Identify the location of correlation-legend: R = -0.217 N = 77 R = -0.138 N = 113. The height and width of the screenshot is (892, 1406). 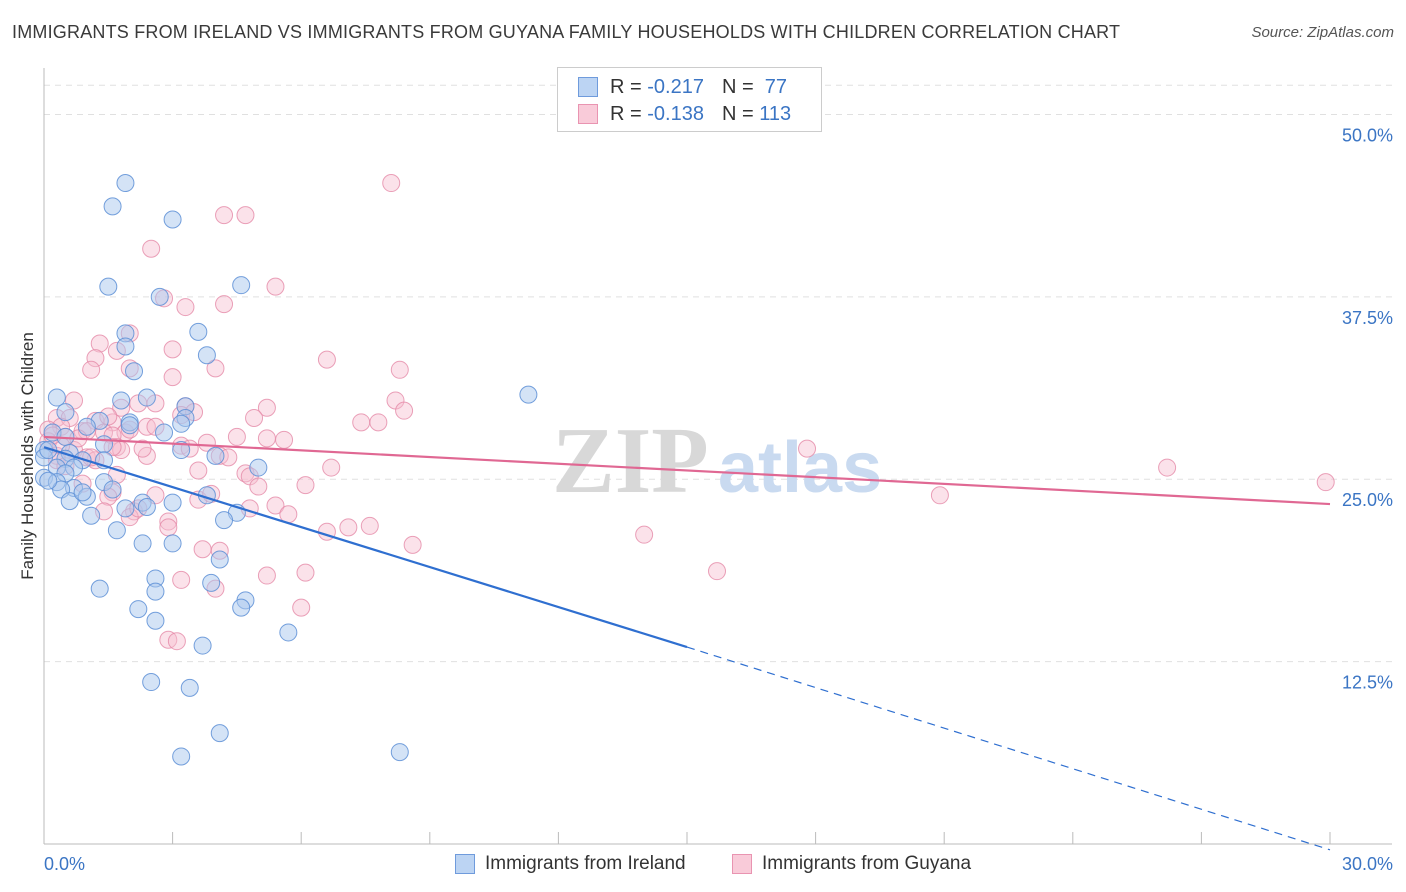
(689, 99).